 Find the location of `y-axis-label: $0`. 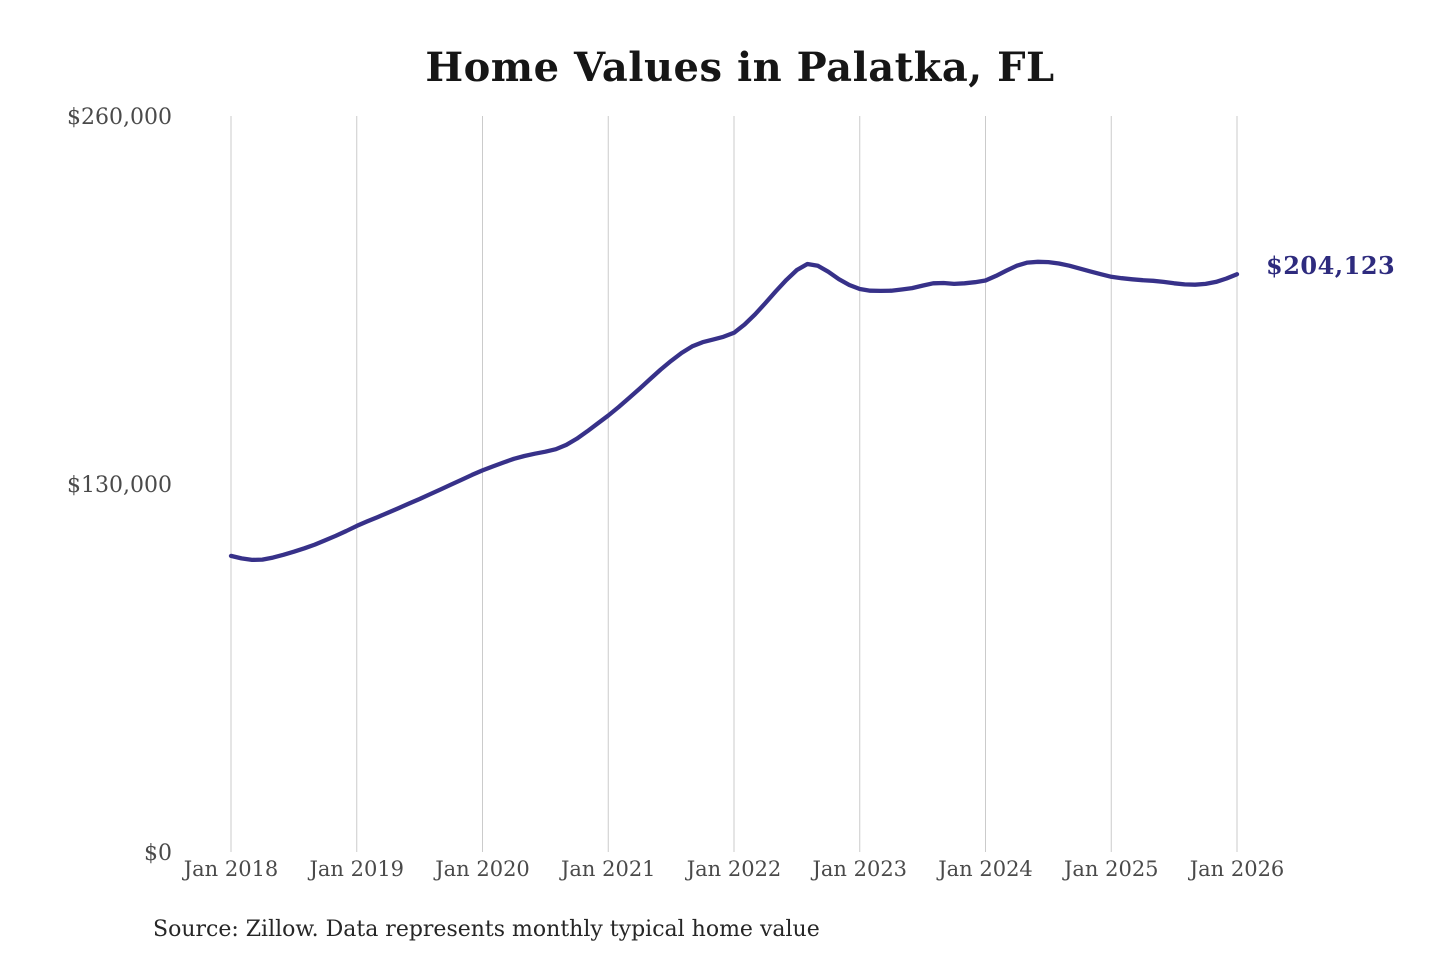

y-axis-label: $0 is located at coordinates (158, 853).